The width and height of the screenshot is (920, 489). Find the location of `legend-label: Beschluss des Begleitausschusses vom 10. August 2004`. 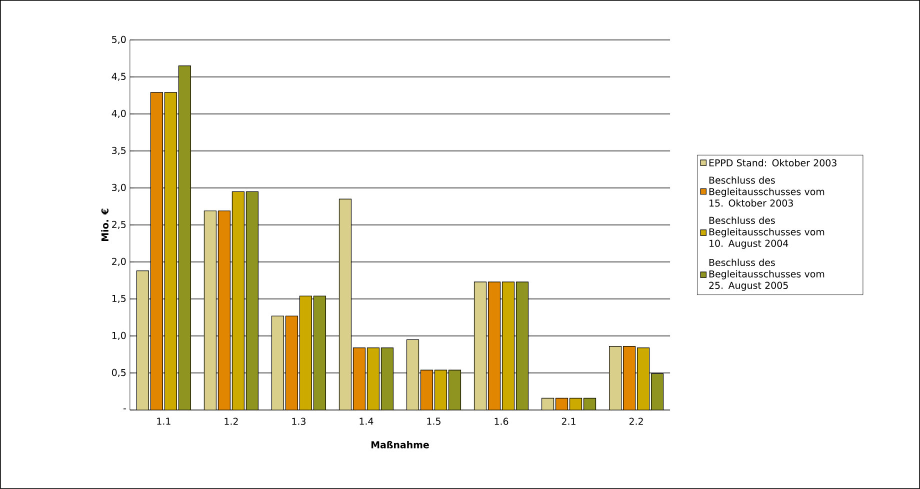

legend-label: Beschluss des Begleitausschusses vom 10. August 2004 is located at coordinates (766, 232).